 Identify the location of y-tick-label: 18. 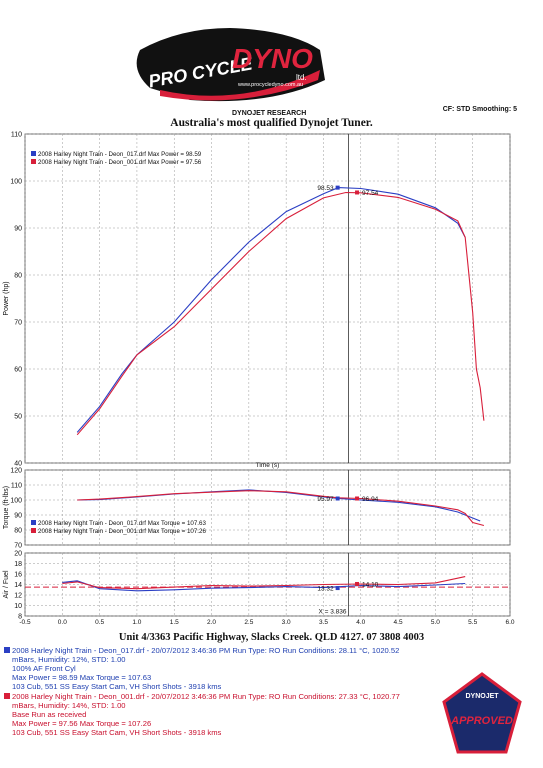
(18, 564).